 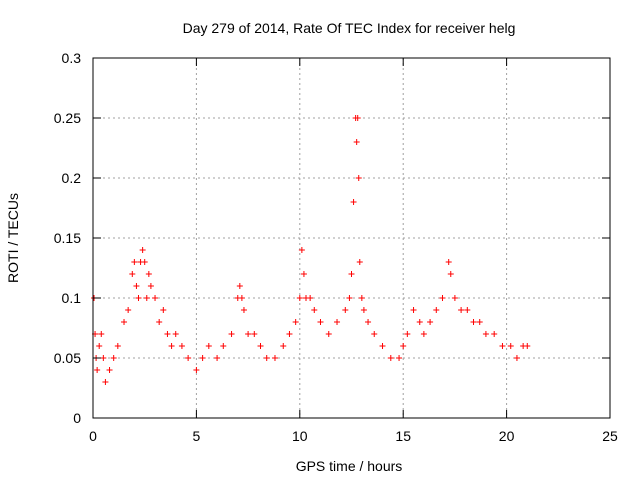 What do you see at coordinates (197, 436) in the screenshot?
I see `x-tick-label: 5` at bounding box center [197, 436].